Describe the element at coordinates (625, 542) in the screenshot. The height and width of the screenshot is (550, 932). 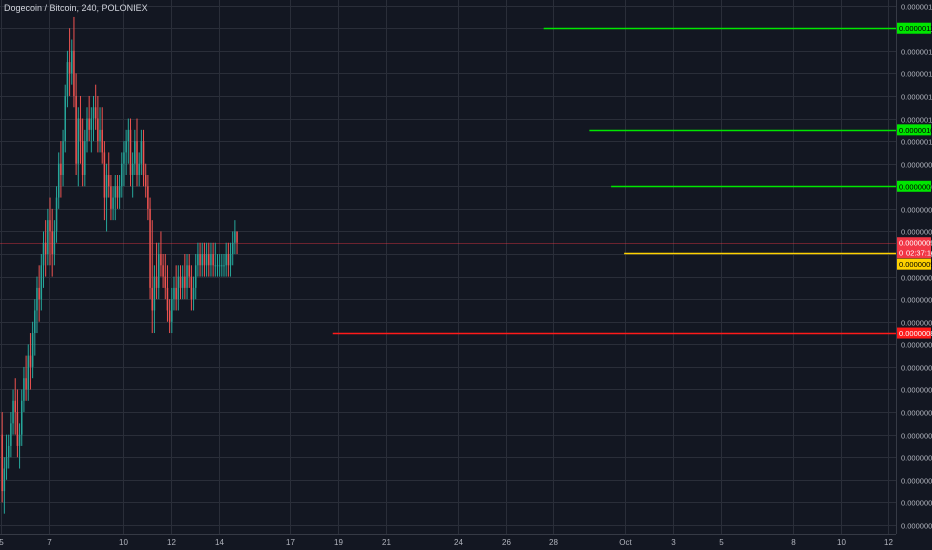
I see `x-tick-label: Oct` at that location.